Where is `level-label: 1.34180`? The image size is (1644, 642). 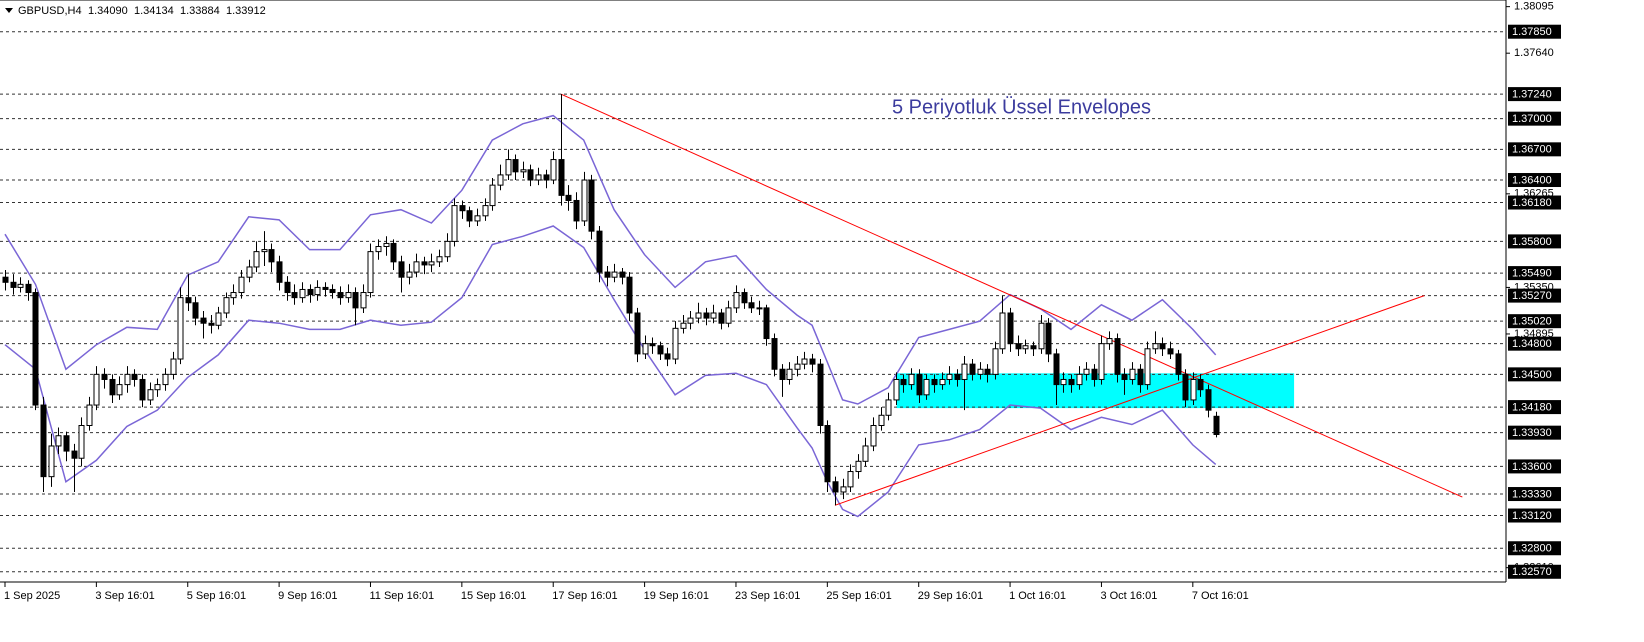
level-label: 1.34180 is located at coordinates (1532, 407).